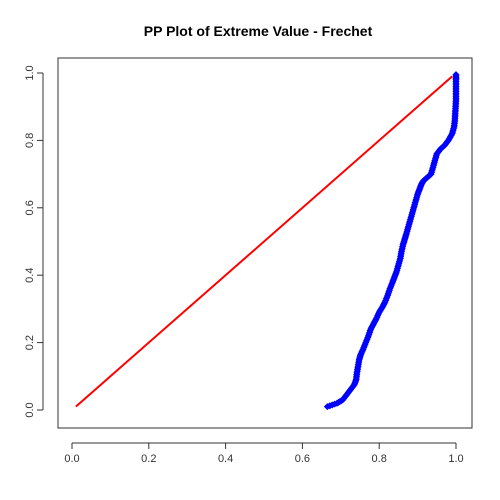 This screenshot has width=500, height=500. I want to click on y-tick-label: 0.8, so click(30, 140).